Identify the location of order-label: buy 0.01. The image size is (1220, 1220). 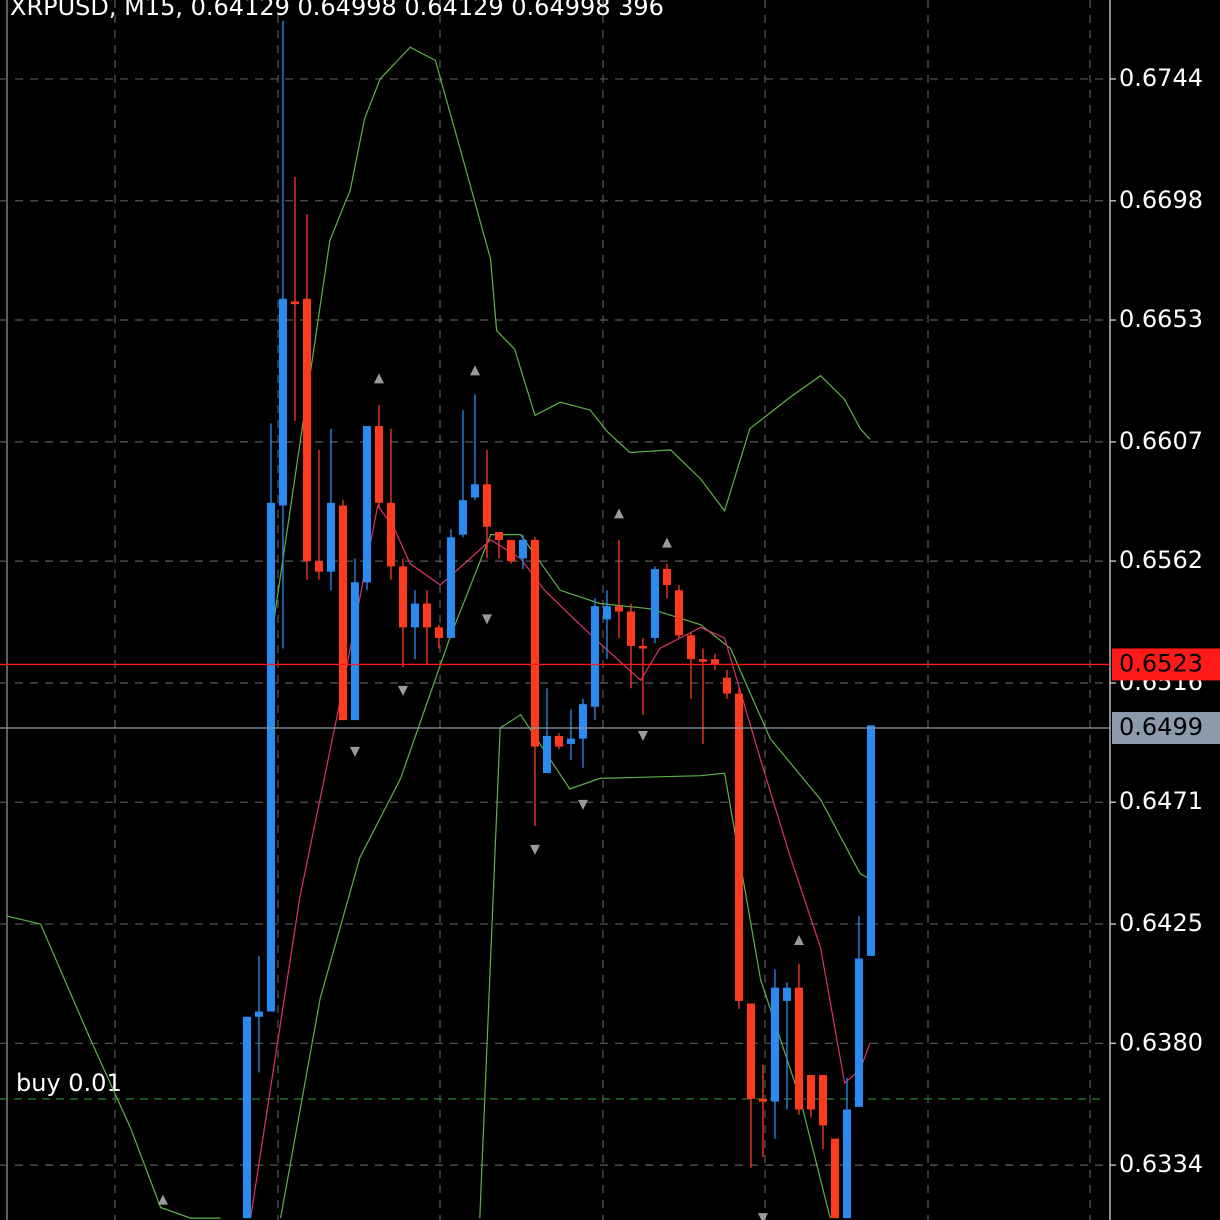
(69, 1083).